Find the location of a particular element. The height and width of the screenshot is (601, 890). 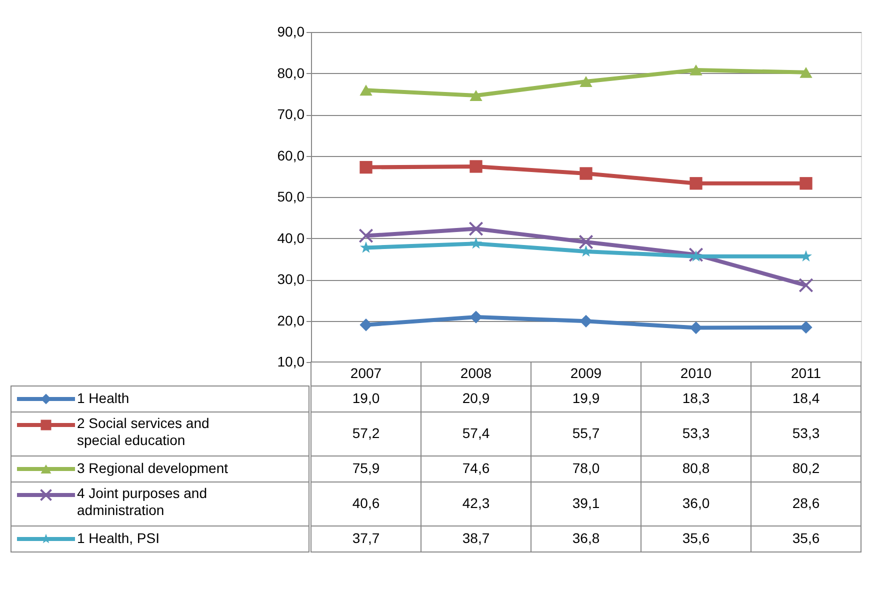

y-tick-label: 40,0 is located at coordinates (291, 238).